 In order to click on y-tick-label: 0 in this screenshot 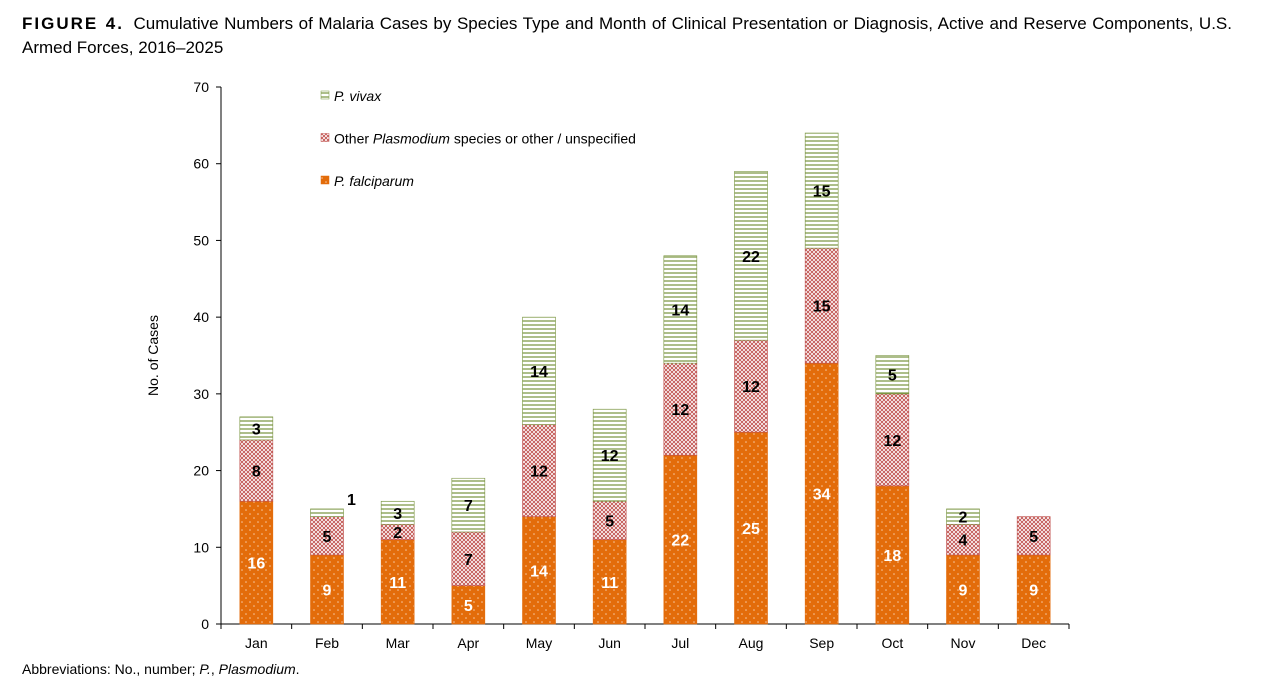, I will do `click(205, 624)`.